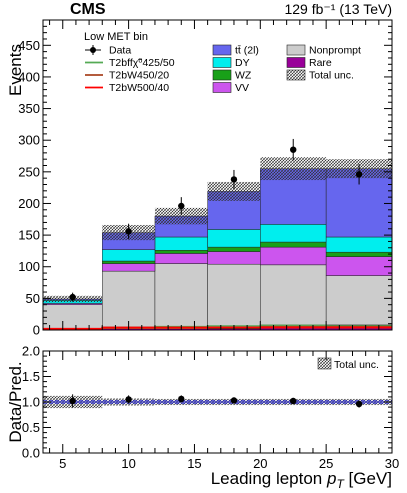  What do you see at coordinates (356, 365) in the screenshot?
I see `ratio-legend-label: Total unc.` at bounding box center [356, 365].